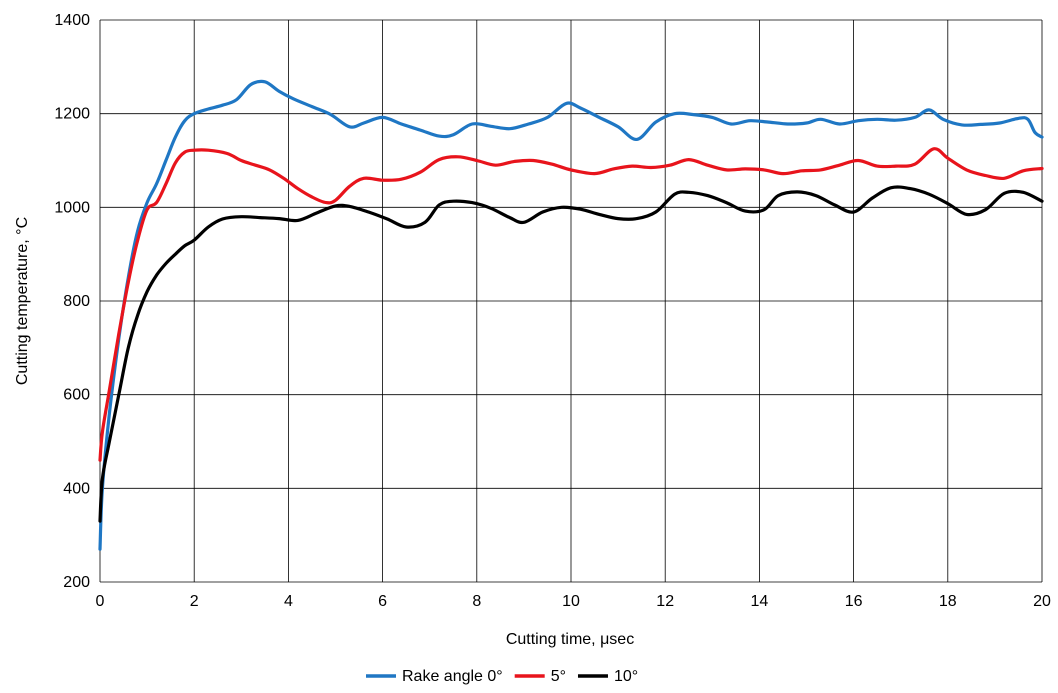 The height and width of the screenshot is (693, 1058). I want to click on legend: Rake angle 0° 5° 10°, so click(502, 676).